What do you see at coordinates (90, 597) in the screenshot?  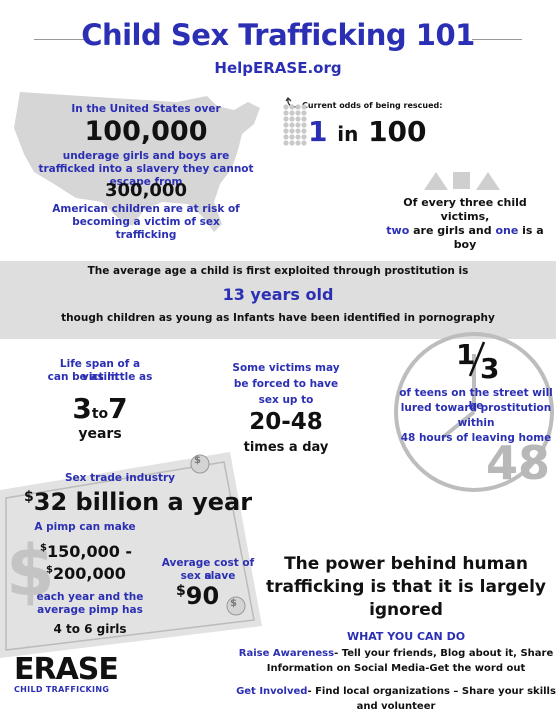 I see `pimp-sub1: each year and the` at bounding box center [90, 597].